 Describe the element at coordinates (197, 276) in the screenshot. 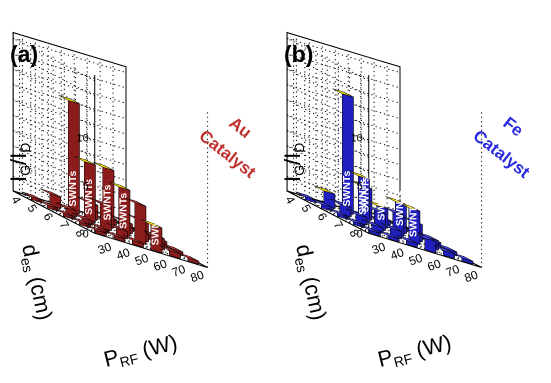

I see `x-tick-label: 80` at that location.